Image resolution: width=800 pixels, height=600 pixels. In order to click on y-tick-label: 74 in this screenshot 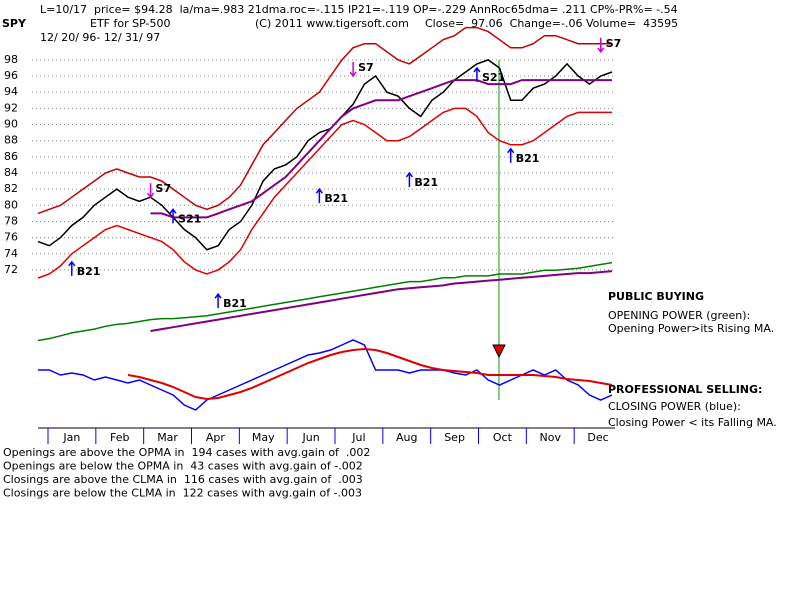, I will do `click(11, 253)`.